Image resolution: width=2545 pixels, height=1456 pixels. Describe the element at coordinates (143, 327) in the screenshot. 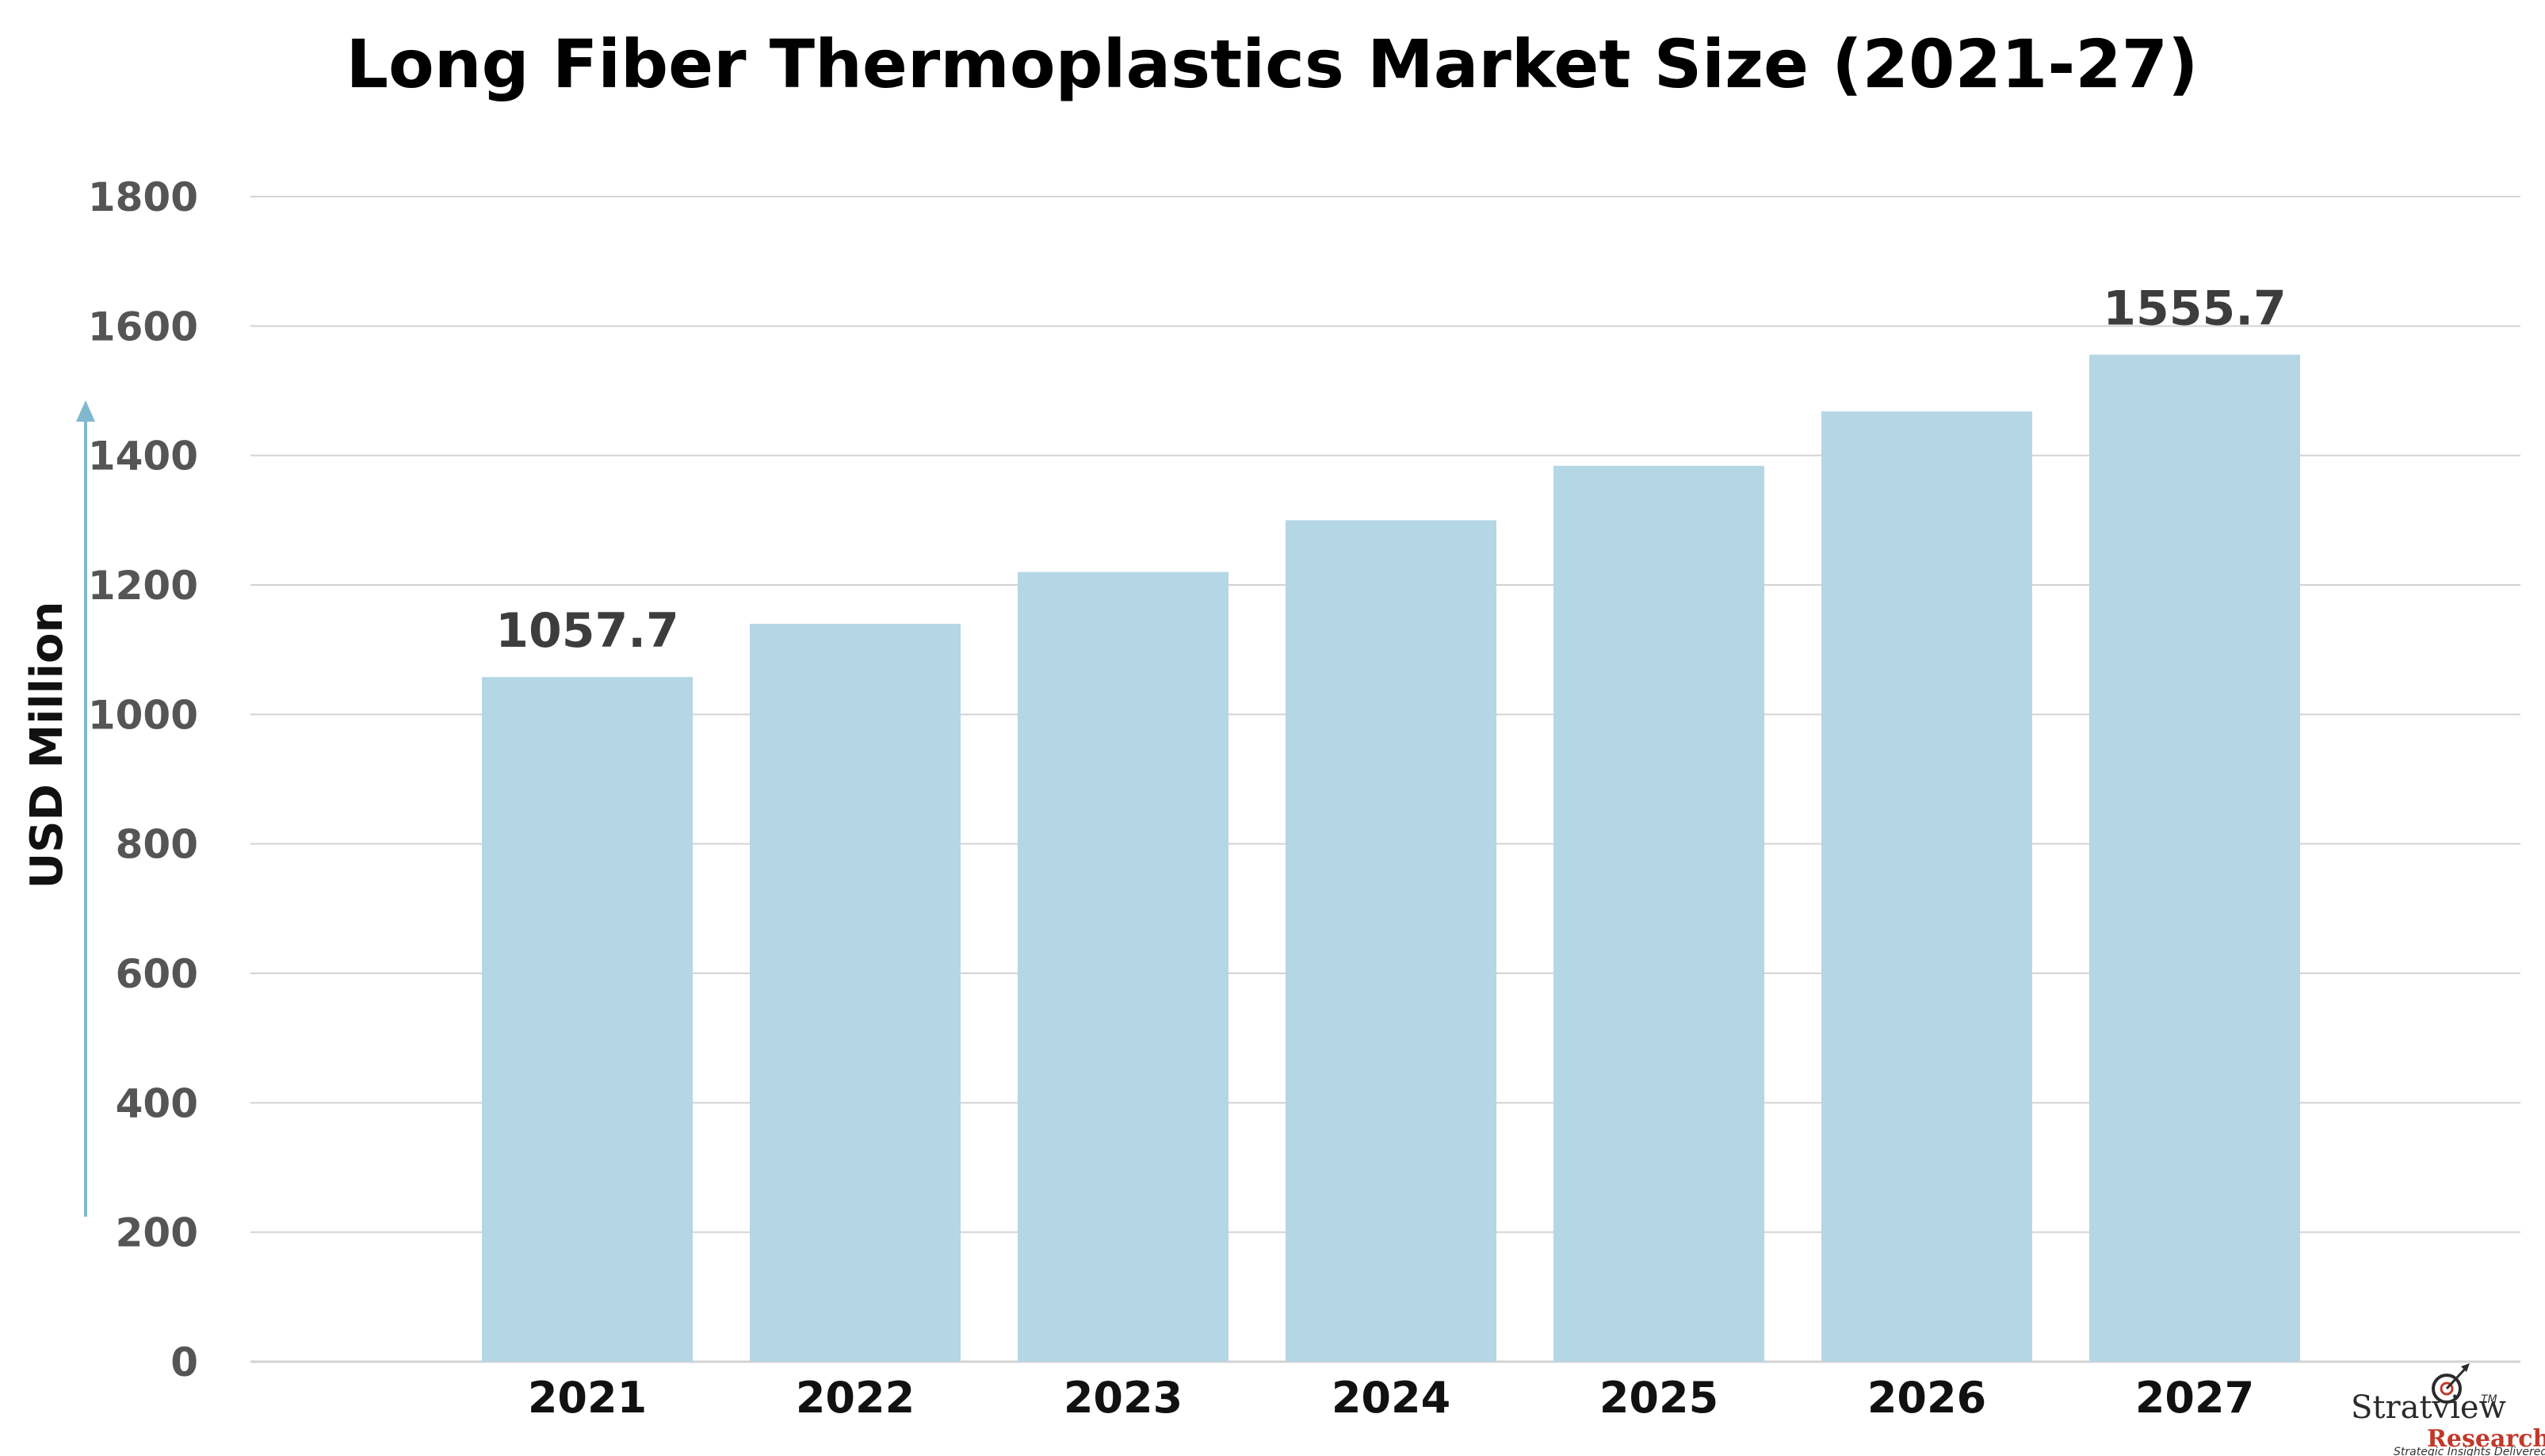

I see `y-tick-label: 1600` at that location.